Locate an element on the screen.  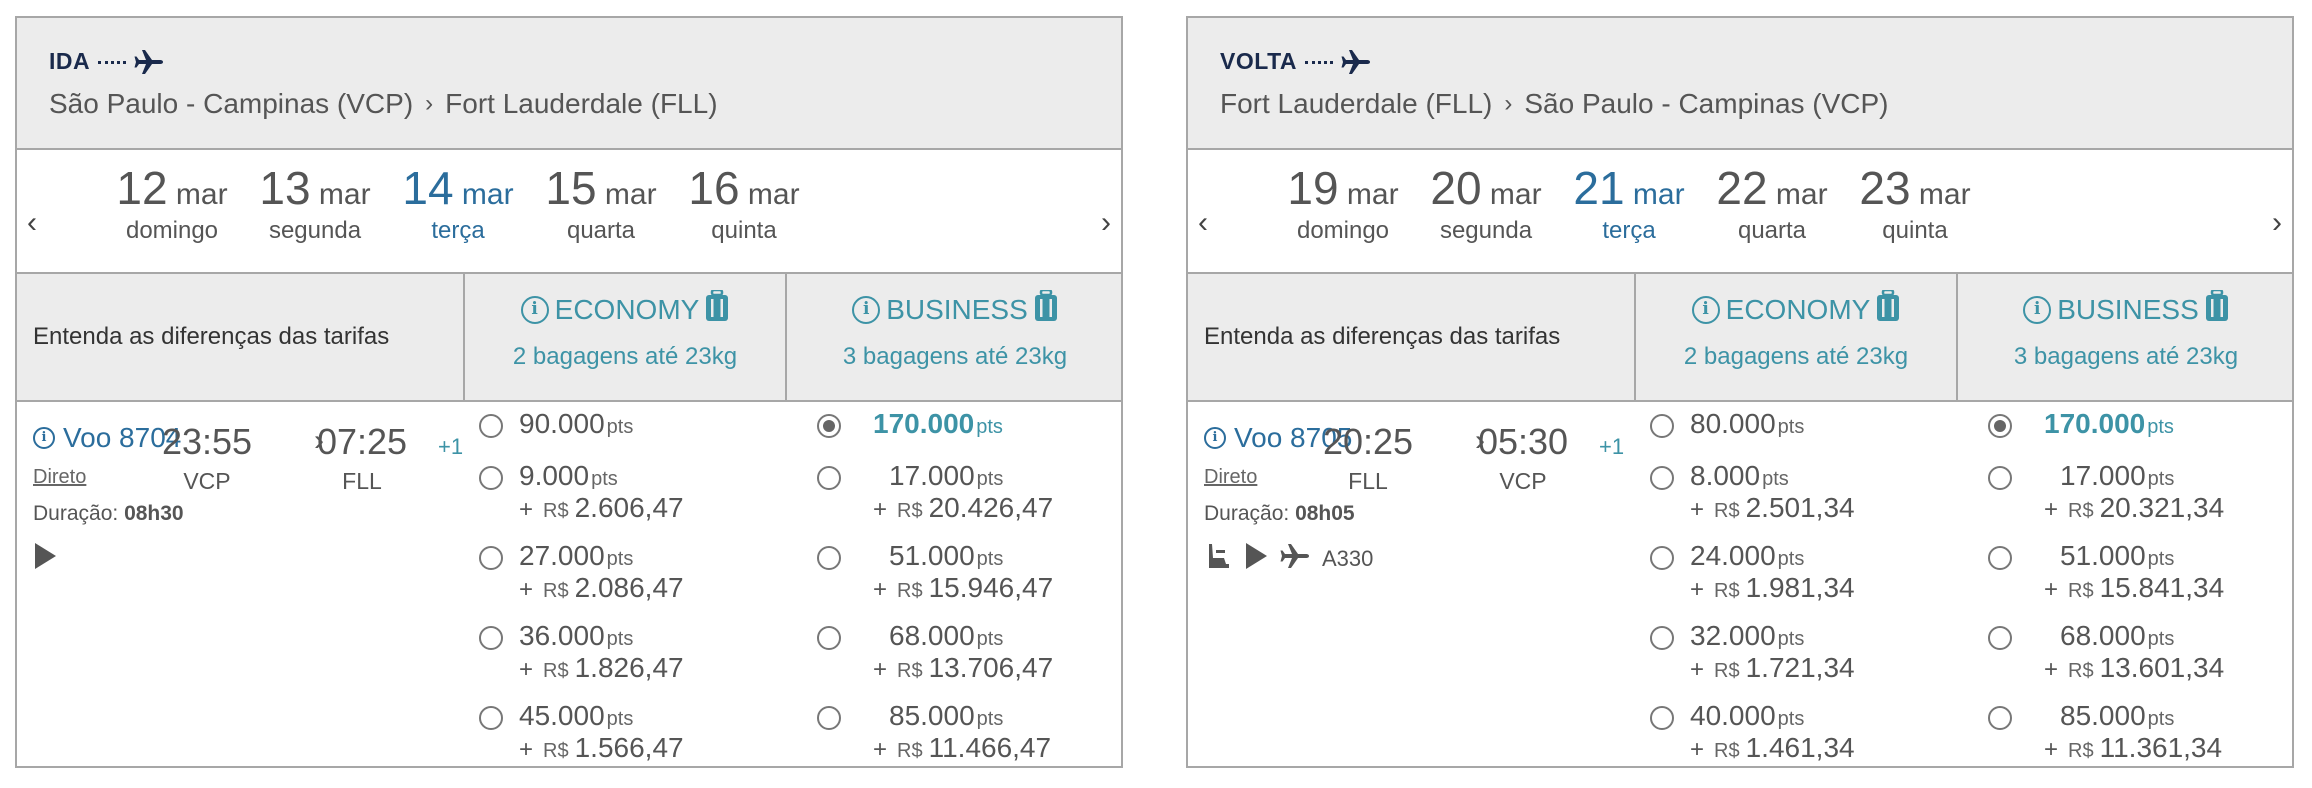
economy-fare-option: 32.000 pts + R$ 1.721,34 is located at coordinates (1795, 660).